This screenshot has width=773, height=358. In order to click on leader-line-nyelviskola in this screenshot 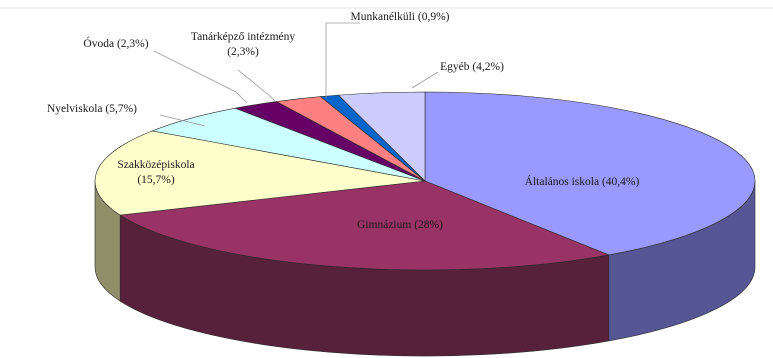, I will do `click(182, 120)`.